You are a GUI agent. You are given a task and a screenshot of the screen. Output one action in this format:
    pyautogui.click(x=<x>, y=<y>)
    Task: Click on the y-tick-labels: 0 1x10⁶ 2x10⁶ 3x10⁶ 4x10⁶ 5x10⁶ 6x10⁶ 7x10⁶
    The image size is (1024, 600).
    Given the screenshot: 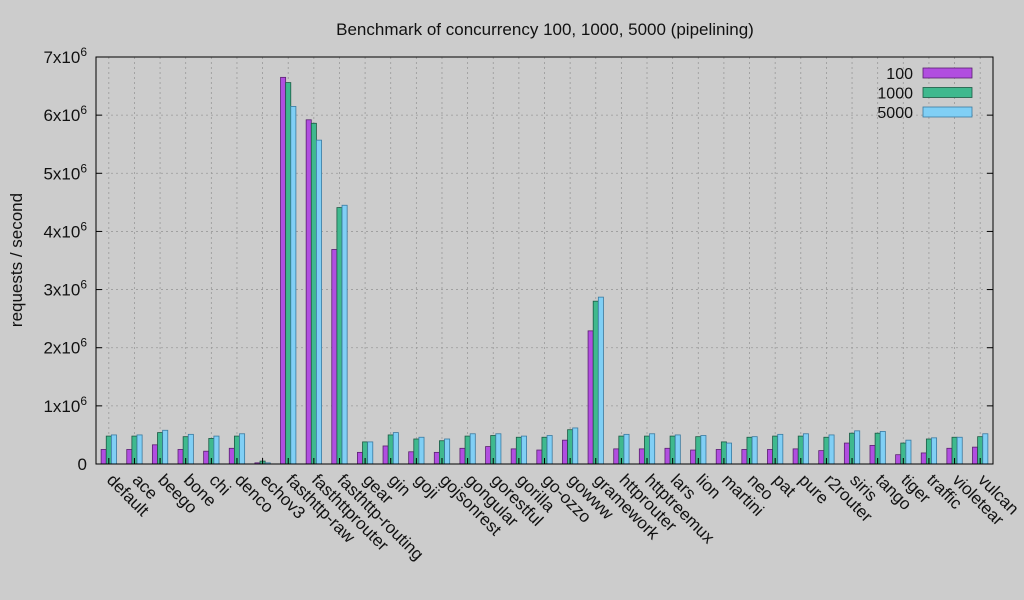 What is the action you would take?
    pyautogui.click(x=65, y=259)
    